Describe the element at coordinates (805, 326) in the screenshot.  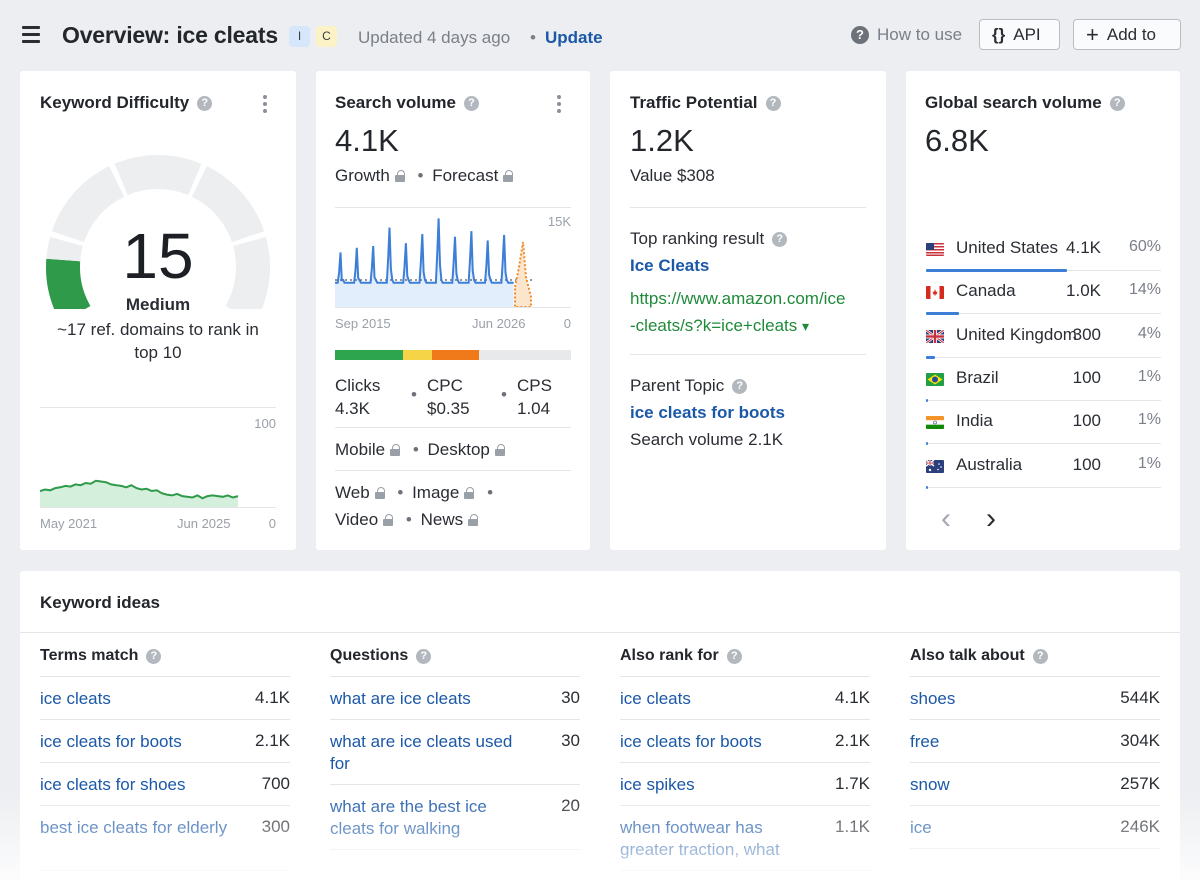
I see `caret-down-icon: ▾` at that location.